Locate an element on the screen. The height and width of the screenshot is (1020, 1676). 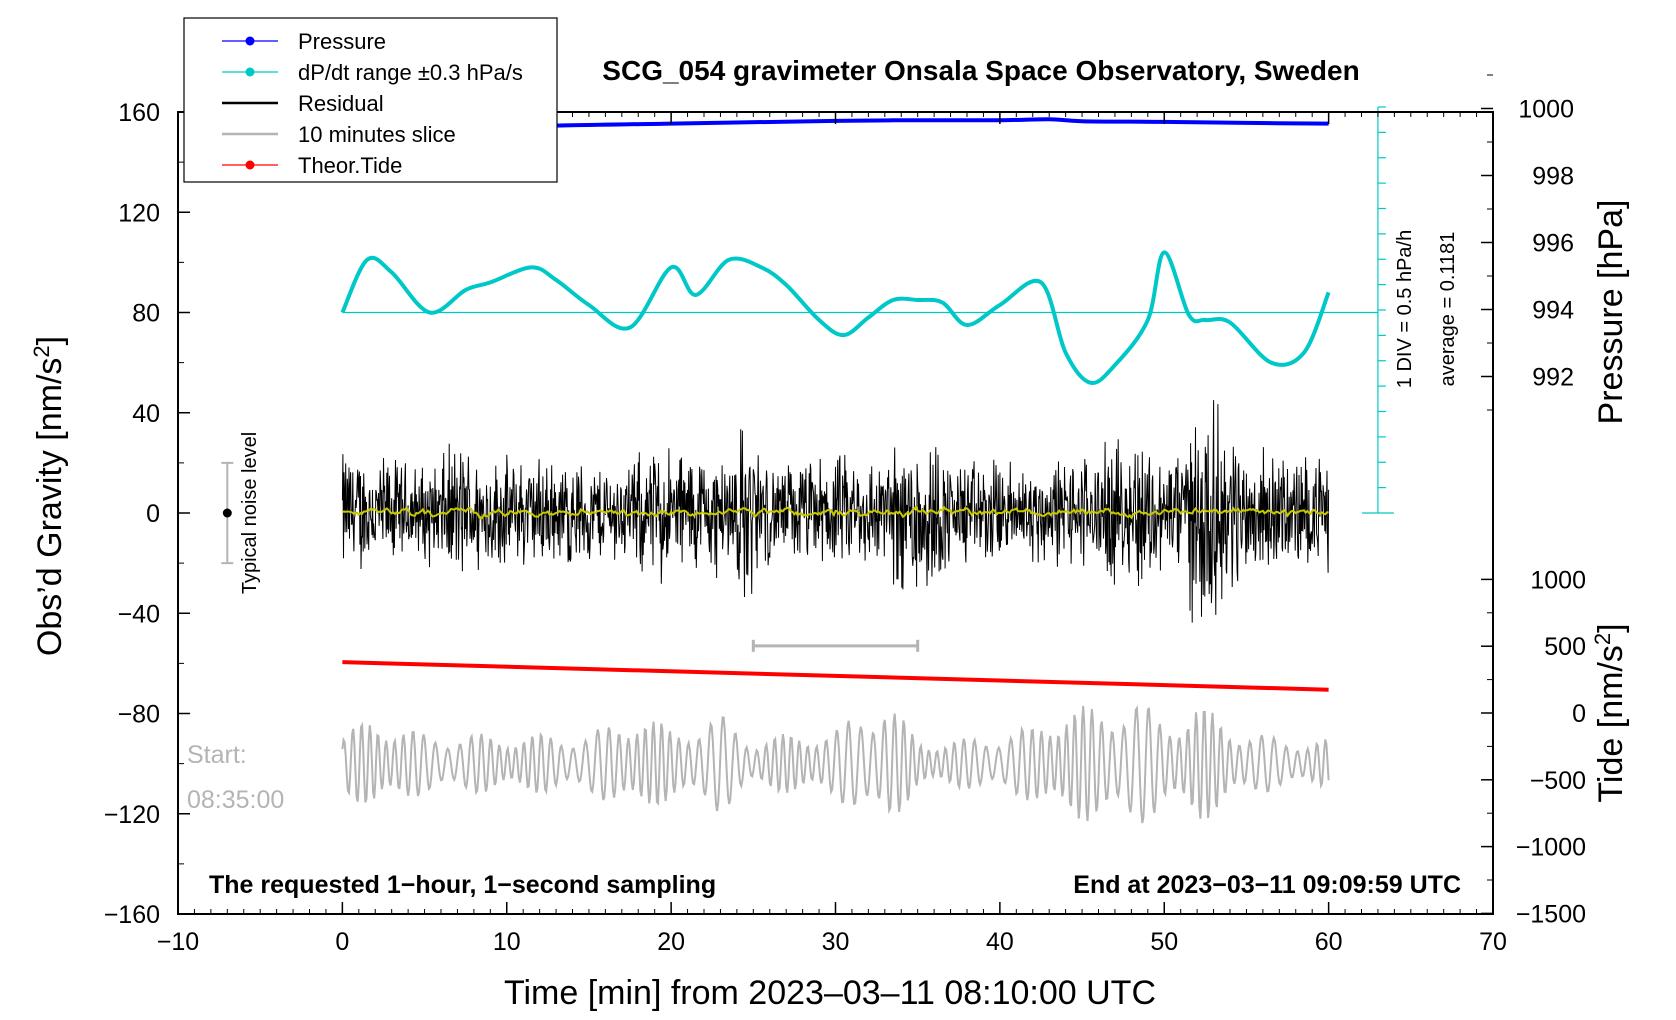
series-residual is located at coordinates (835, 511).